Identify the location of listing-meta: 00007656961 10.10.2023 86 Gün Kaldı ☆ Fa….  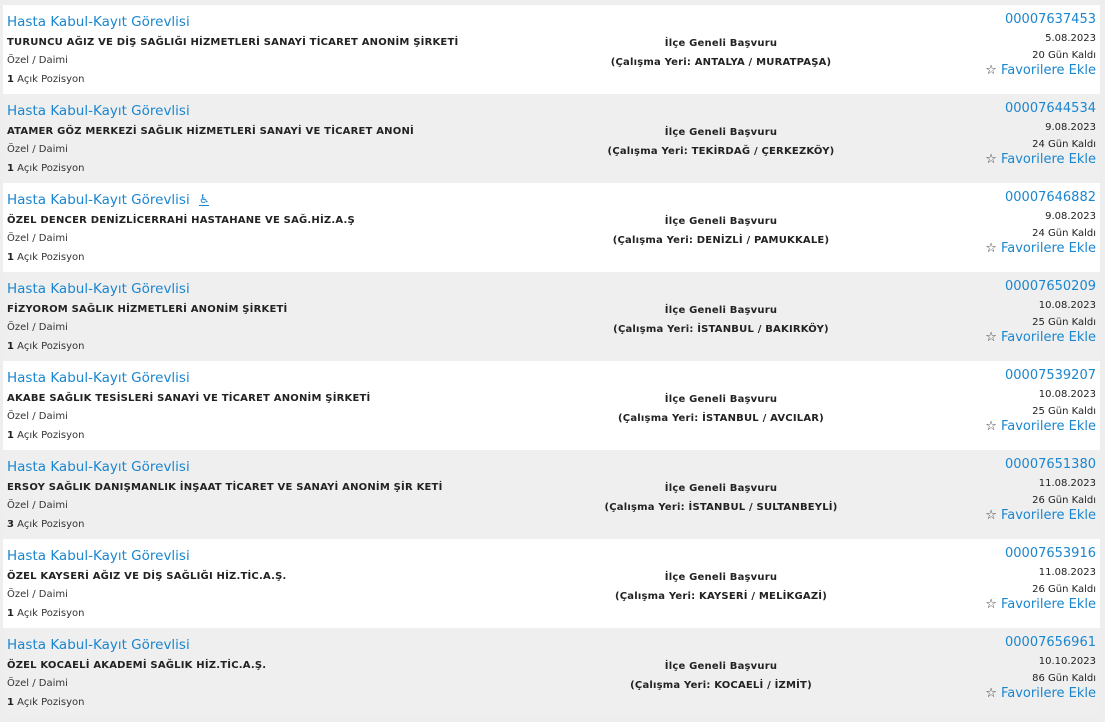
(1040, 668).